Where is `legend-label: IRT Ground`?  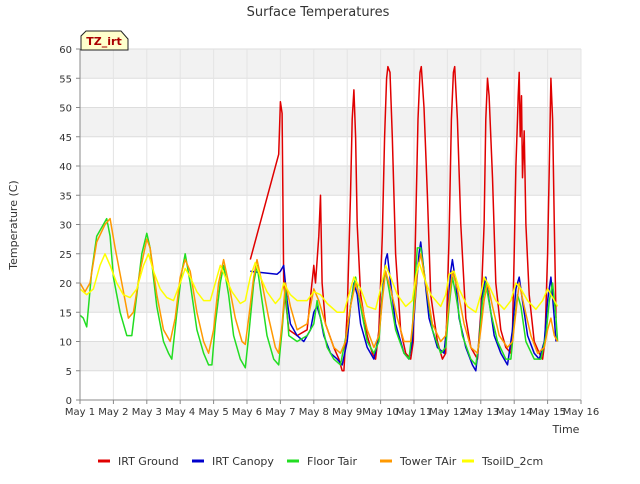 legend-label: IRT Ground is located at coordinates (148, 461).